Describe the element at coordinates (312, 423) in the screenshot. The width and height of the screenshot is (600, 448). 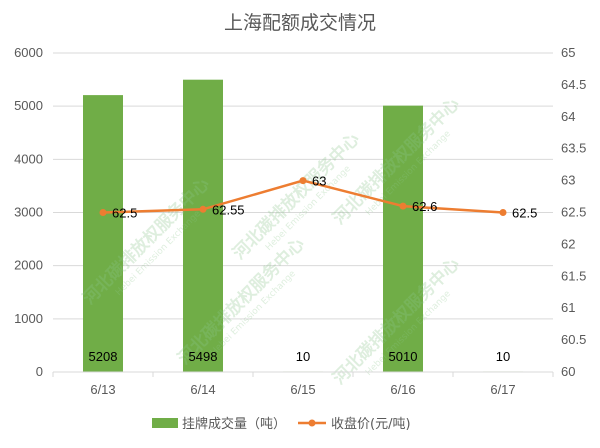
I see `legend-marker-price` at that location.